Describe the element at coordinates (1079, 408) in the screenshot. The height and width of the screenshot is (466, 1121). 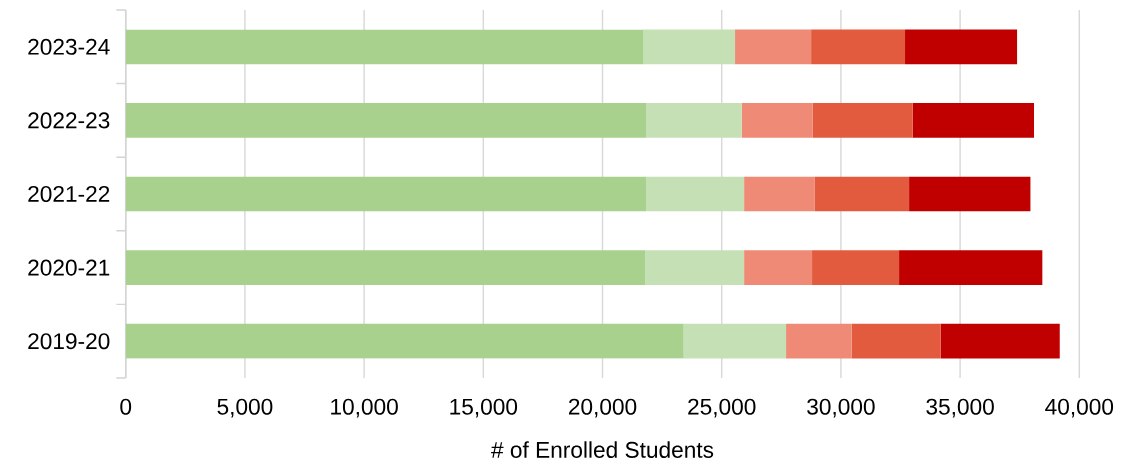
I see `x-tick-label: 40,000` at that location.